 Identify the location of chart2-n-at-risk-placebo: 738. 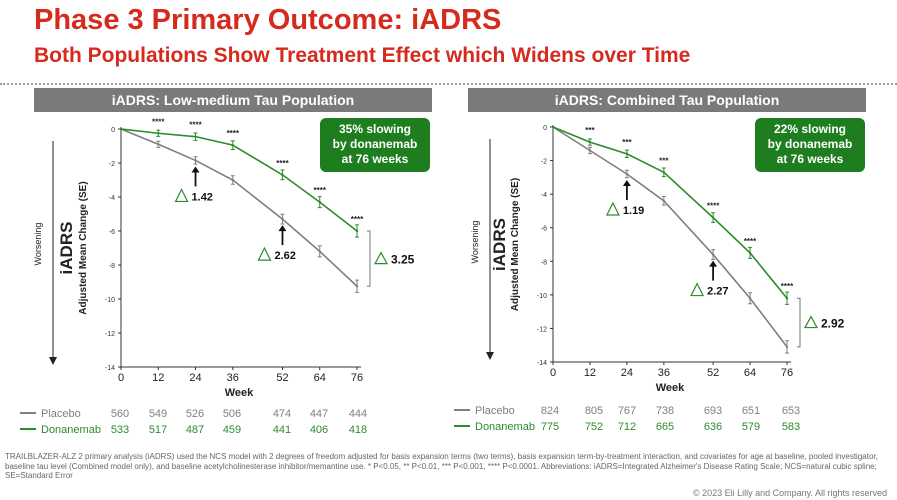
(665, 411).